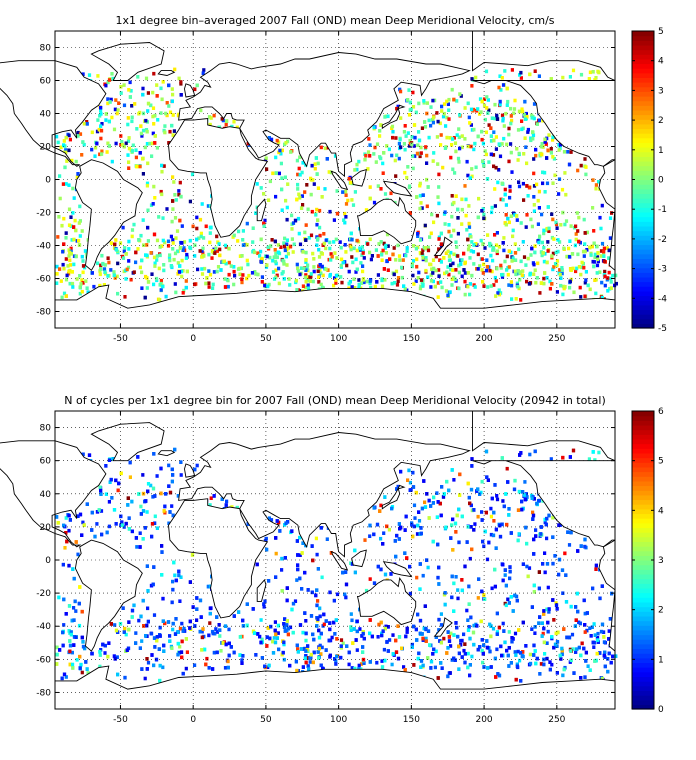 This screenshot has height=760, width=696. Describe the element at coordinates (661, 62) in the screenshot. I see `colorbar-tick-label: 4` at that location.